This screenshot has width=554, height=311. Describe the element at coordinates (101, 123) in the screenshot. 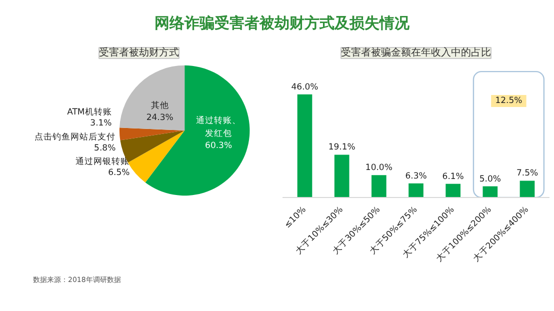

I see `data-label: 3.1%` at that location.